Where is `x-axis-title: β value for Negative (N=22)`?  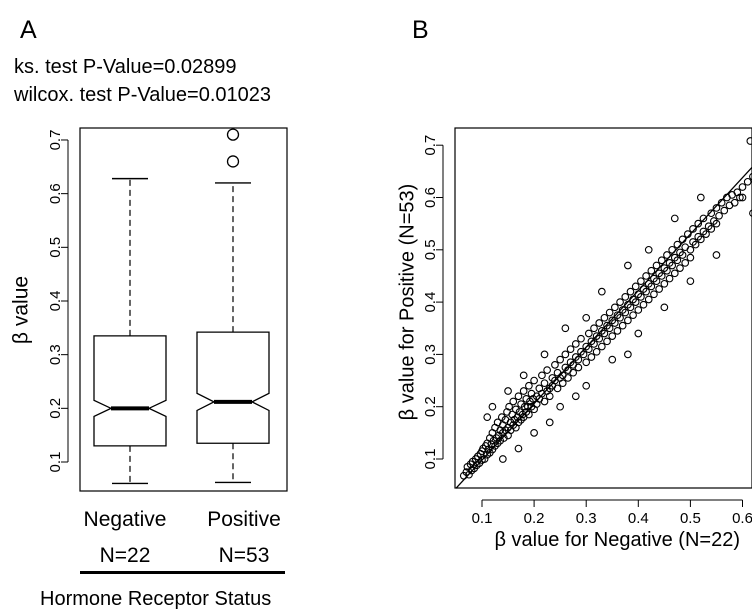
x-axis-title: β value for Negative (N=22) is located at coordinates (617, 540).